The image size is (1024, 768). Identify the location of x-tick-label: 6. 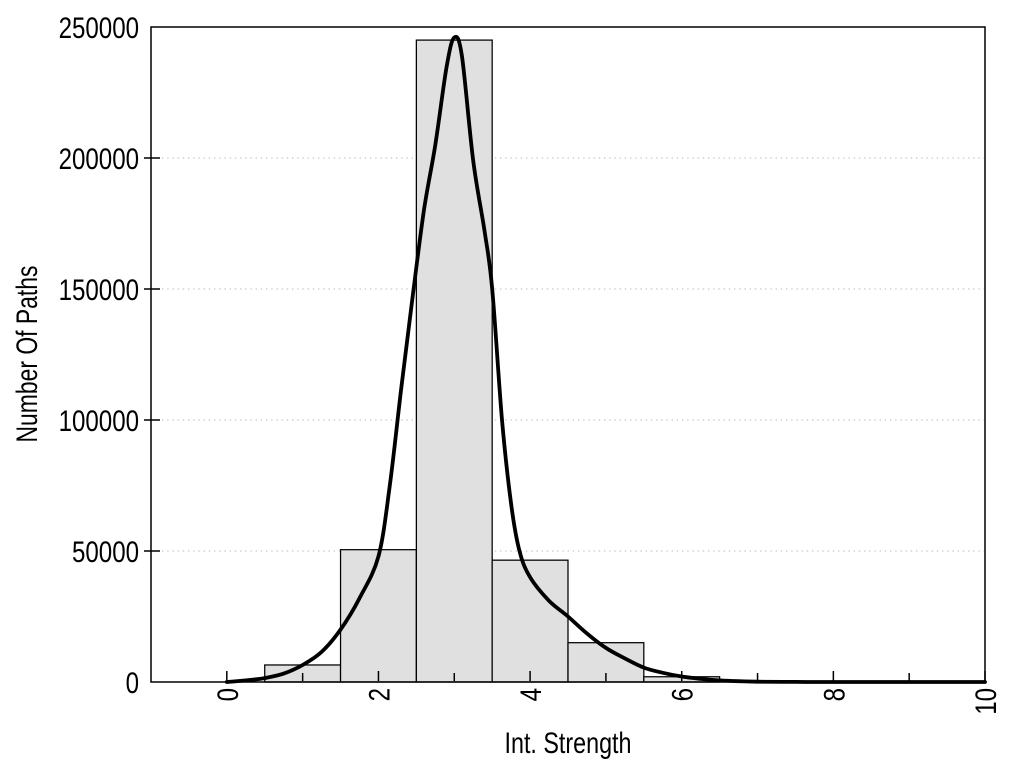
(683, 694).